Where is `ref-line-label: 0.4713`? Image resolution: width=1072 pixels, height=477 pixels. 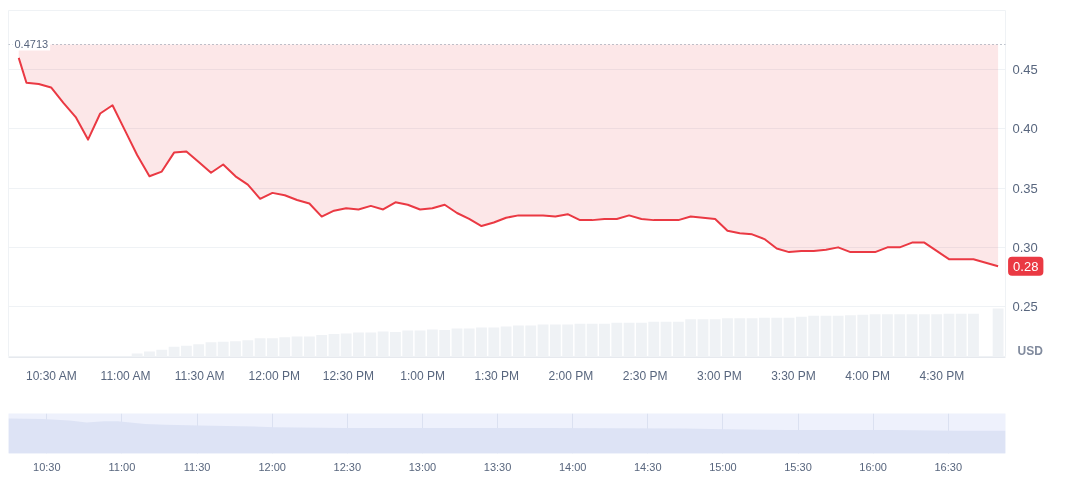
ref-line-label: 0.4713 is located at coordinates (31, 44).